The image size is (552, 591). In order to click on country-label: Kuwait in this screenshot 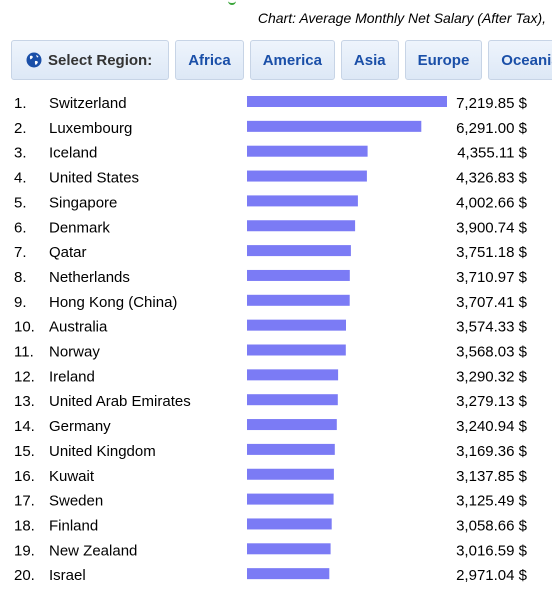, I will do `click(72, 476)`.